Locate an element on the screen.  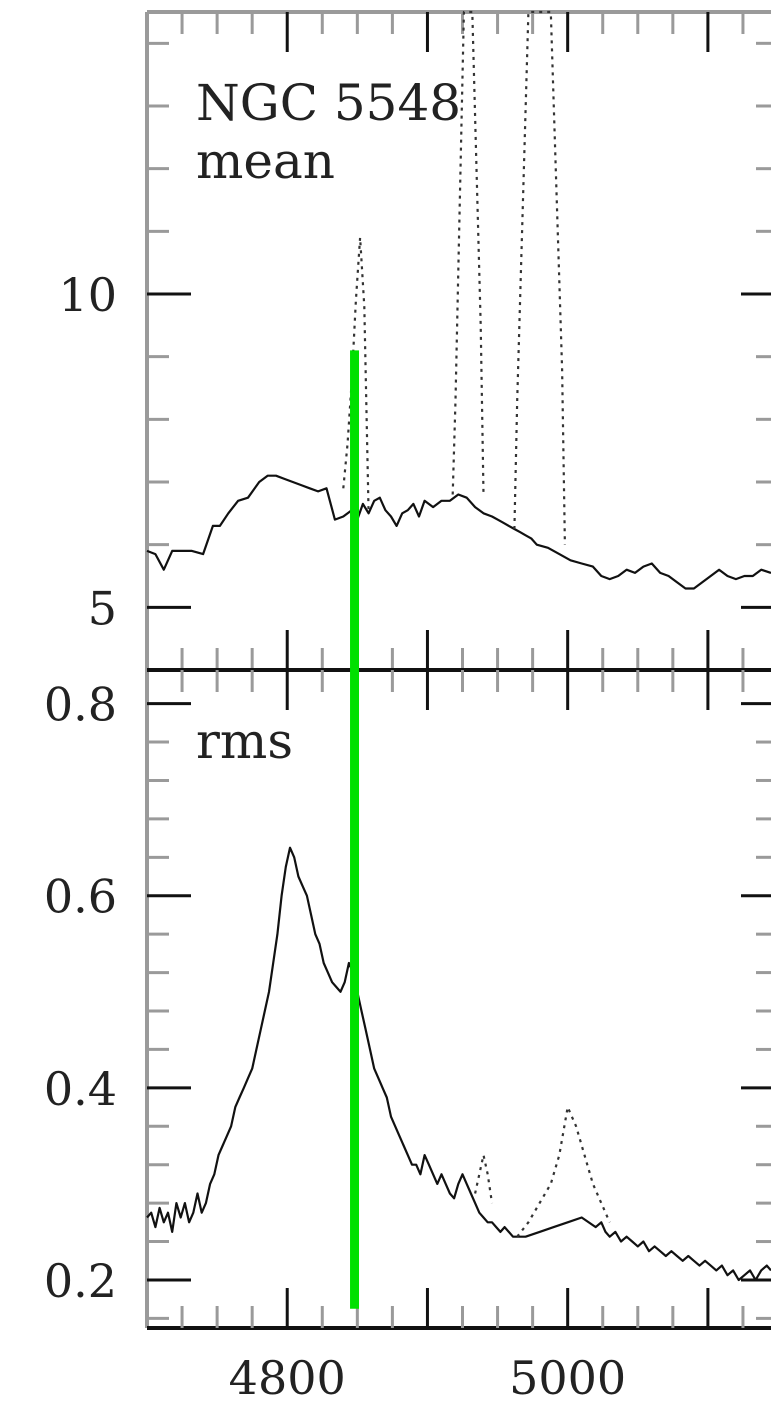
y-tick-label: 0.6 is located at coordinates (80, 897).